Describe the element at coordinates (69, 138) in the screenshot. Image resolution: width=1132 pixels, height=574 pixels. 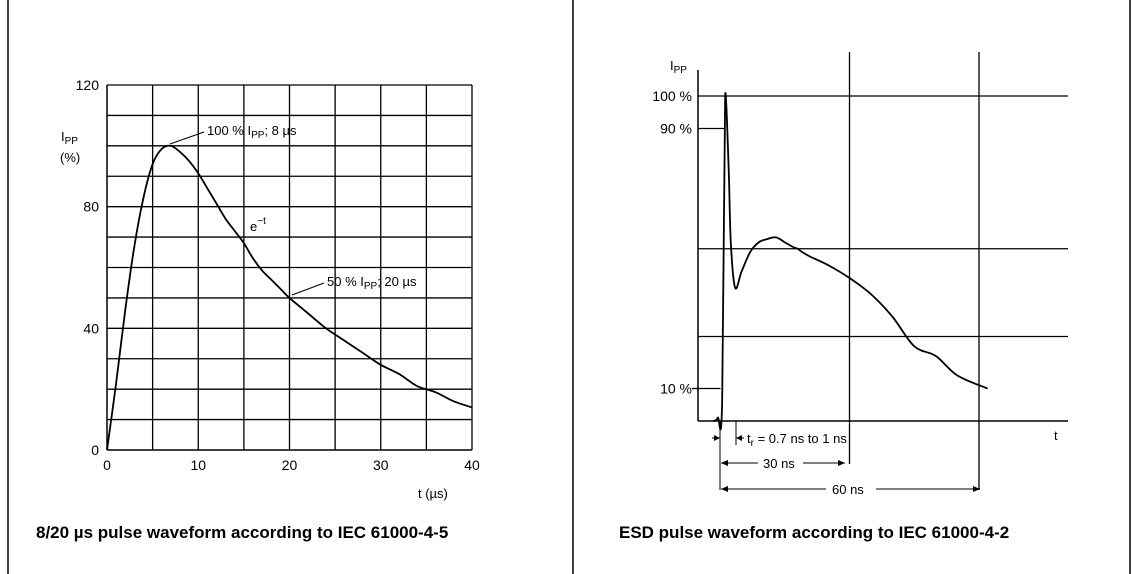
I see `left-ylabel-main: IPP` at that location.